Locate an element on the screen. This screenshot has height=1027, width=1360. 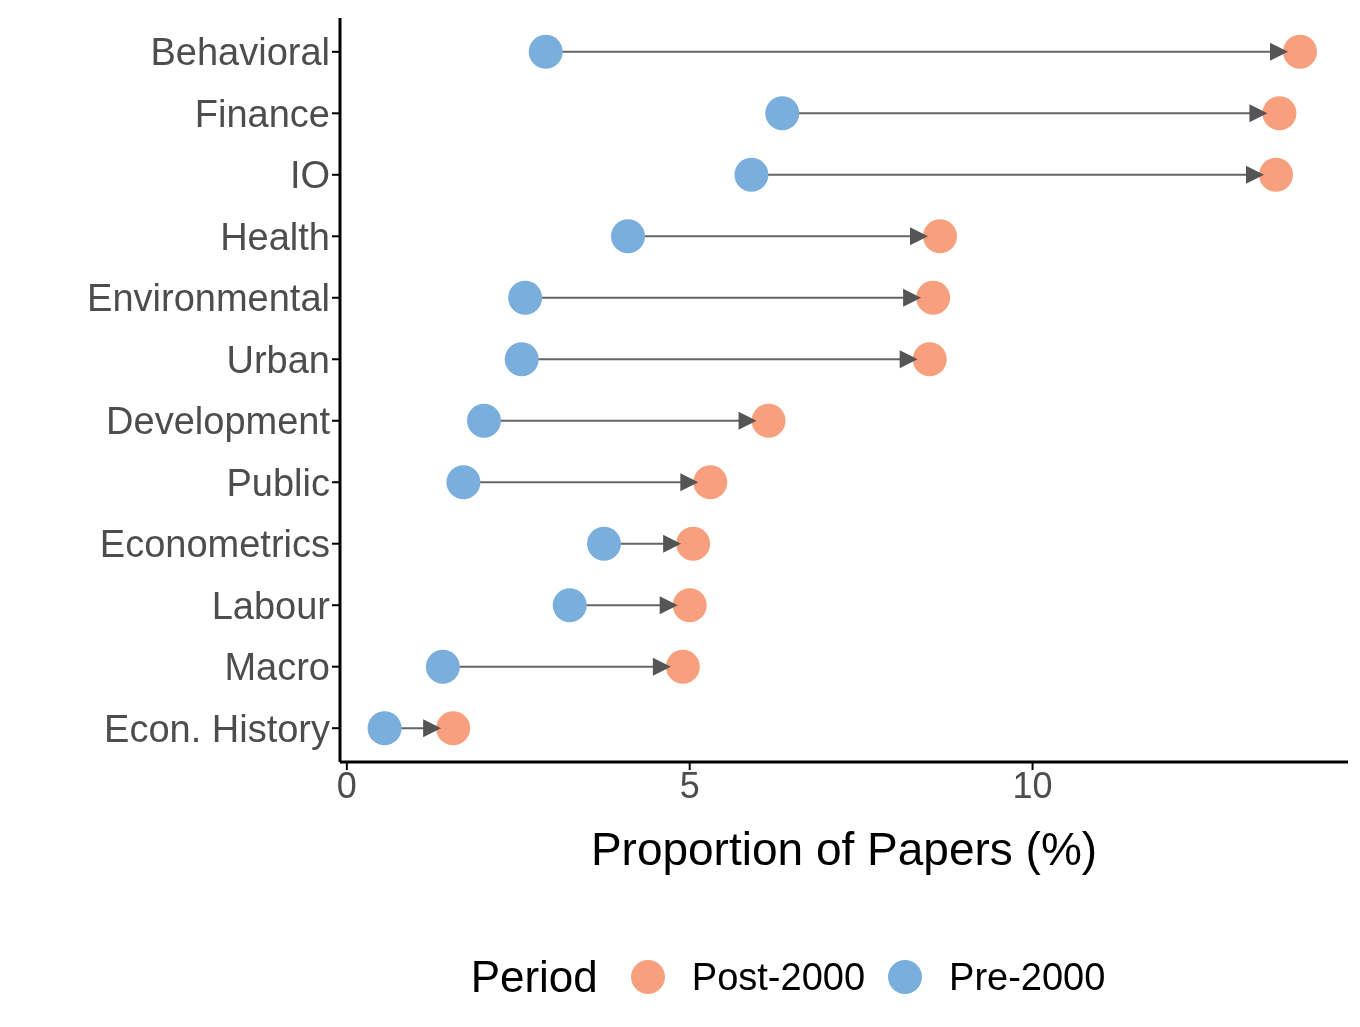
y-tick-label: Behavioral is located at coordinates (240, 52).